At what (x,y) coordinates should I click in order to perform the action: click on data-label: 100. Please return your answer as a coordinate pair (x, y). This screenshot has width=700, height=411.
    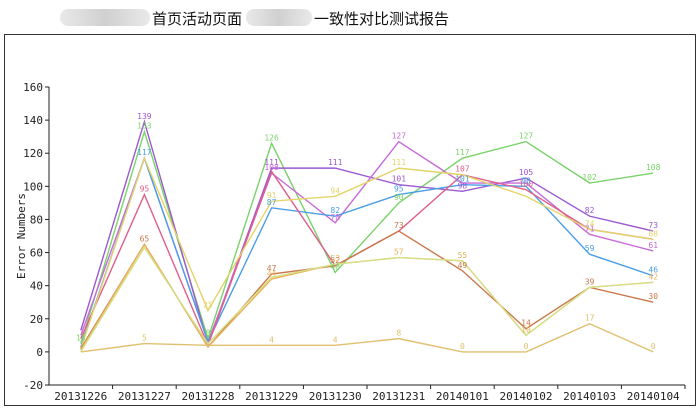
    Looking at the image, I should click on (526, 184).